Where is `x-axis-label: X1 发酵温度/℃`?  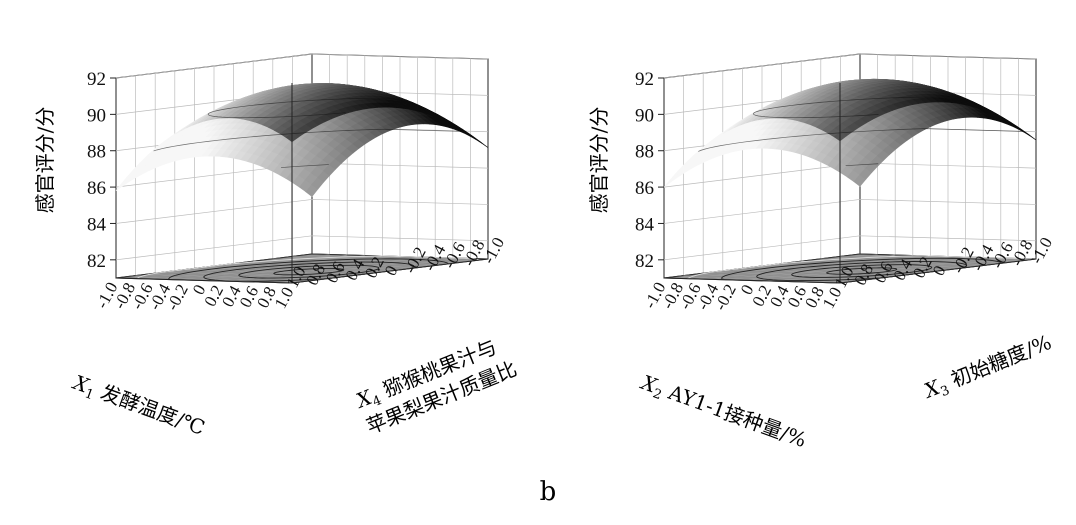 x-axis-label: X1 发酵温度/℃ is located at coordinates (137, 405).